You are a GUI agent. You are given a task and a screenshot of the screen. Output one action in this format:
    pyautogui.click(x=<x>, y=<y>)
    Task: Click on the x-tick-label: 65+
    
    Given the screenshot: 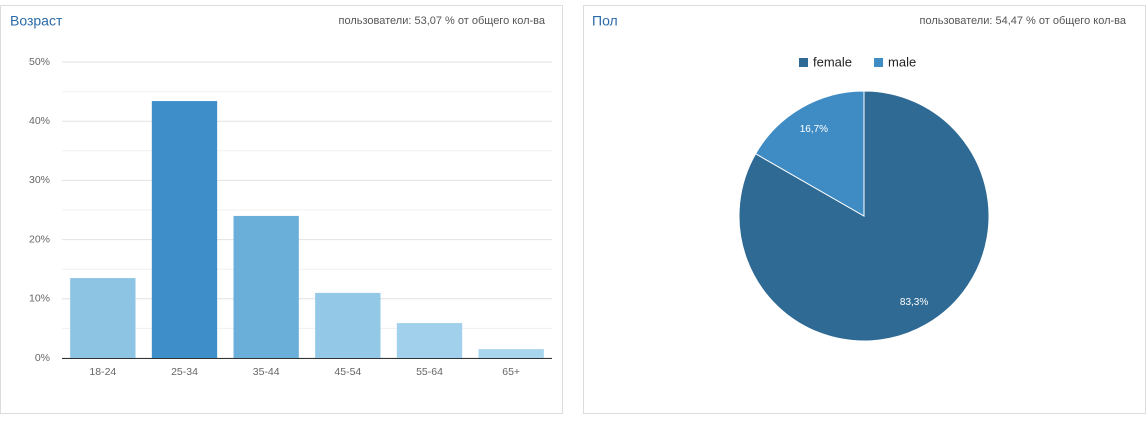 What is the action you would take?
    pyautogui.click(x=511, y=372)
    